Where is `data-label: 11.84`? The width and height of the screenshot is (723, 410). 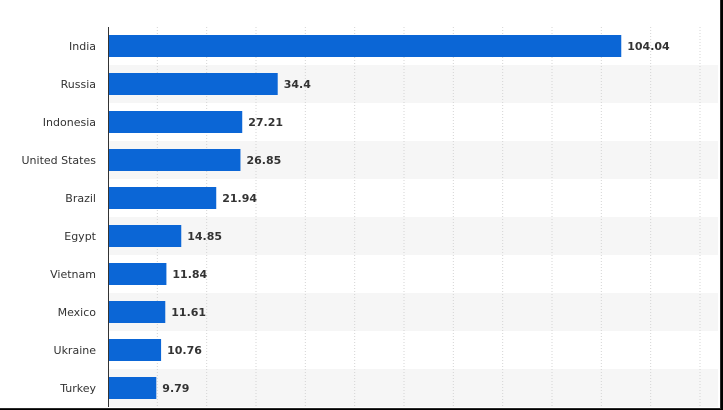
data-label: 11.84 is located at coordinates (189, 274).